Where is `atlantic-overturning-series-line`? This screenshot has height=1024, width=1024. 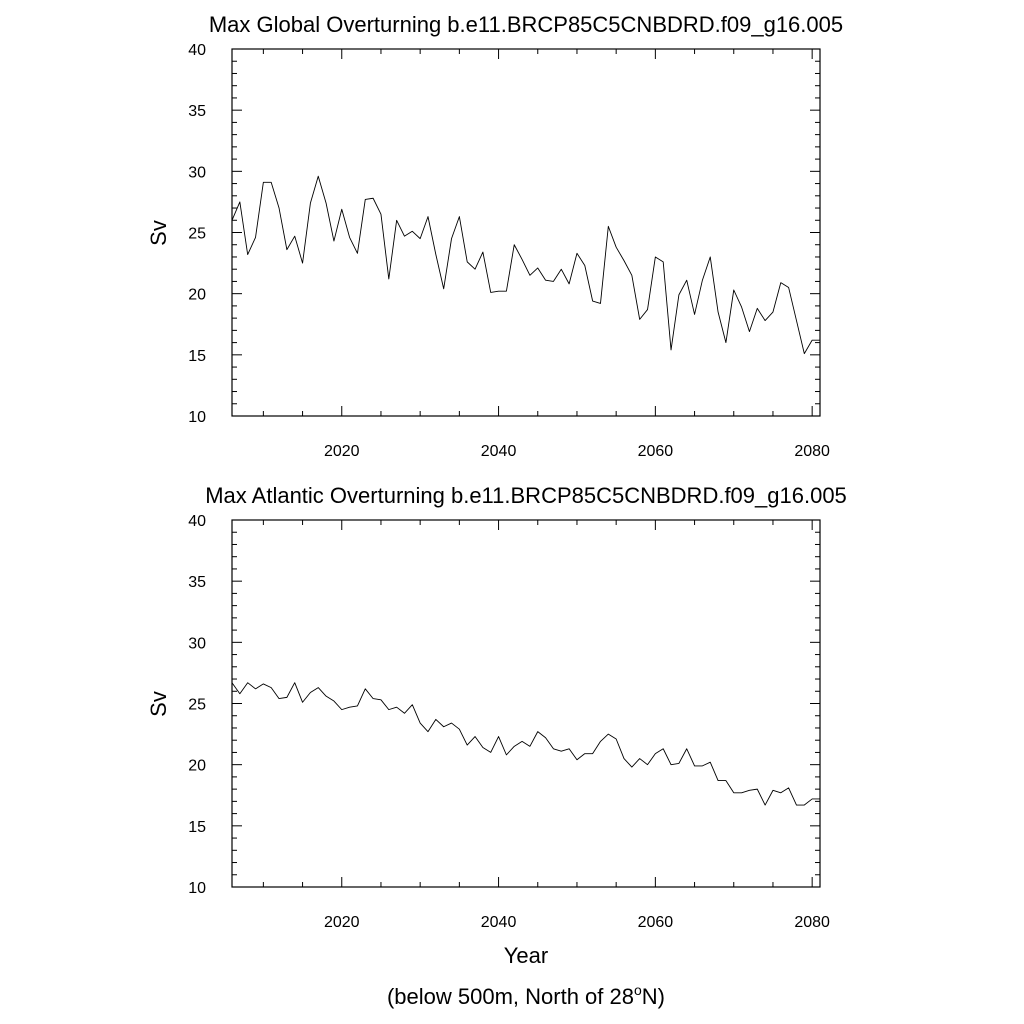 atlantic-overturning-series-line is located at coordinates (525, 744).